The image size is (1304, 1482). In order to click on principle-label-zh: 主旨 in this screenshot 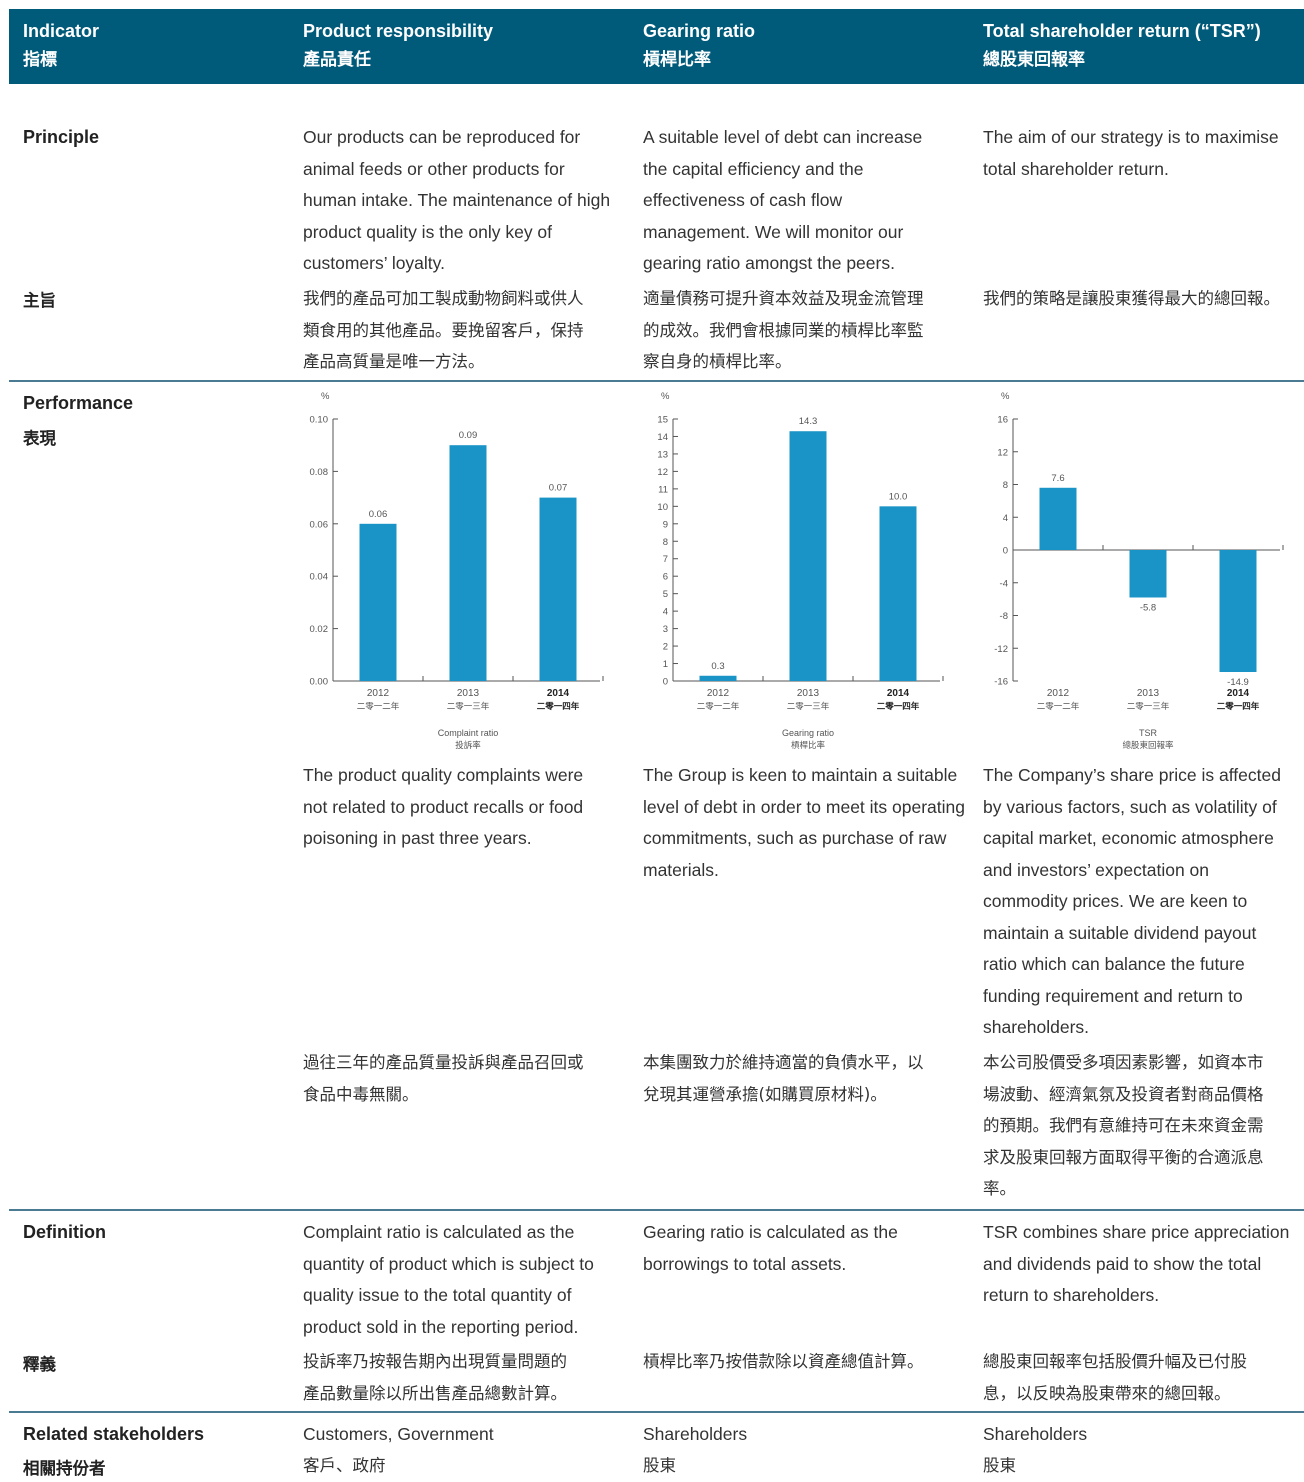, I will do `click(39, 300)`.